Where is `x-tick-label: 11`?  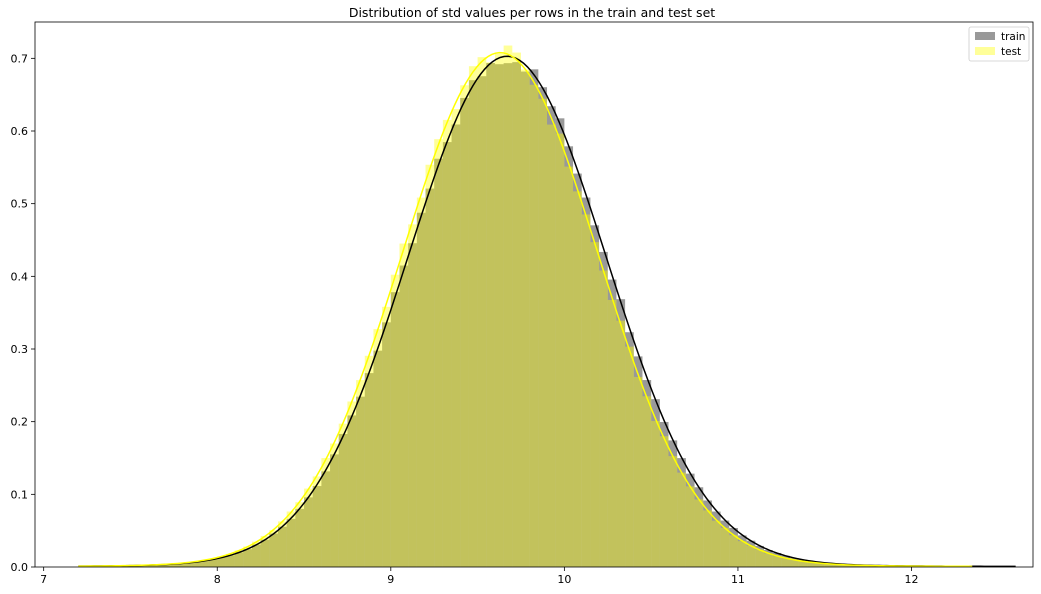
x-tick-label: 11 is located at coordinates (738, 579).